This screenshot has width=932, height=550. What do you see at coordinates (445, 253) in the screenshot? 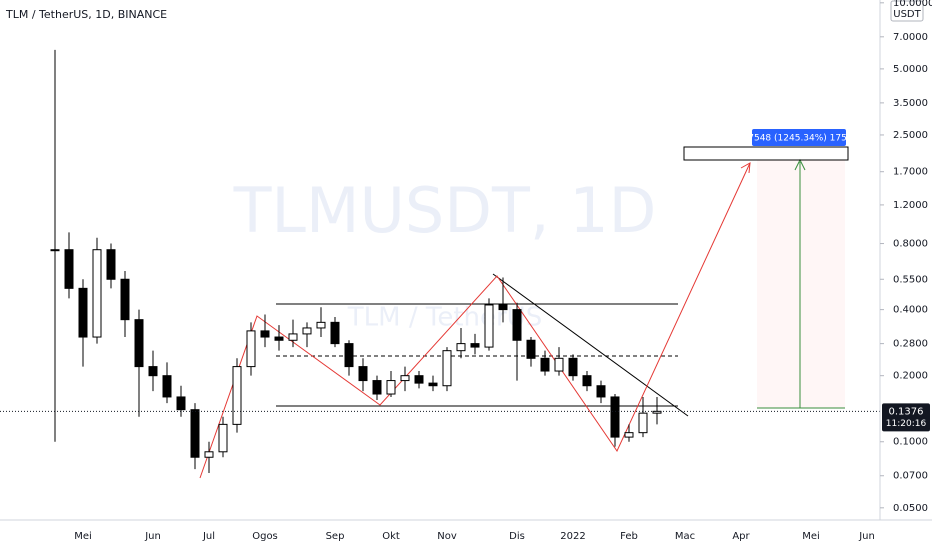
I see `watermark-group: TLMUSDT, 1D TLM / TetherUS` at bounding box center [445, 253].